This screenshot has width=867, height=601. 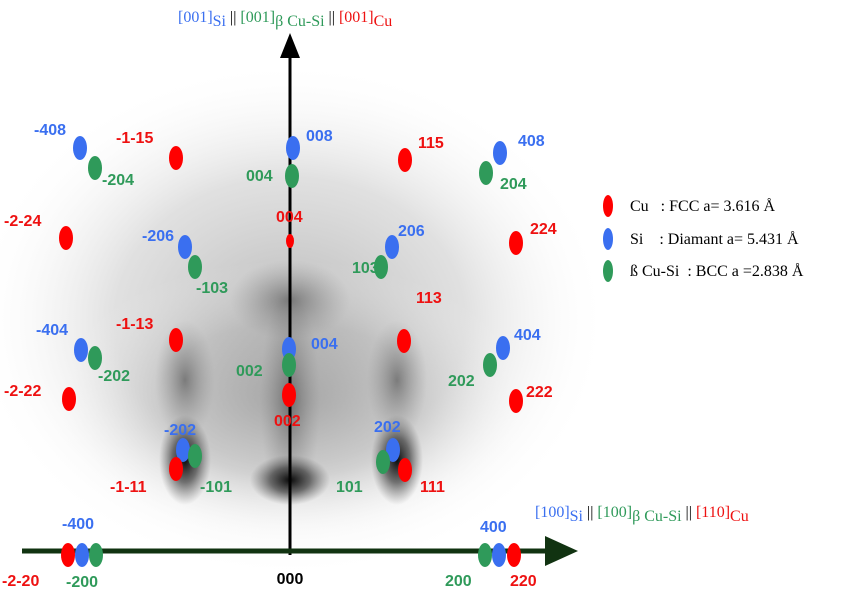 I want to click on cu-spot-label: 222, so click(x=539, y=392).